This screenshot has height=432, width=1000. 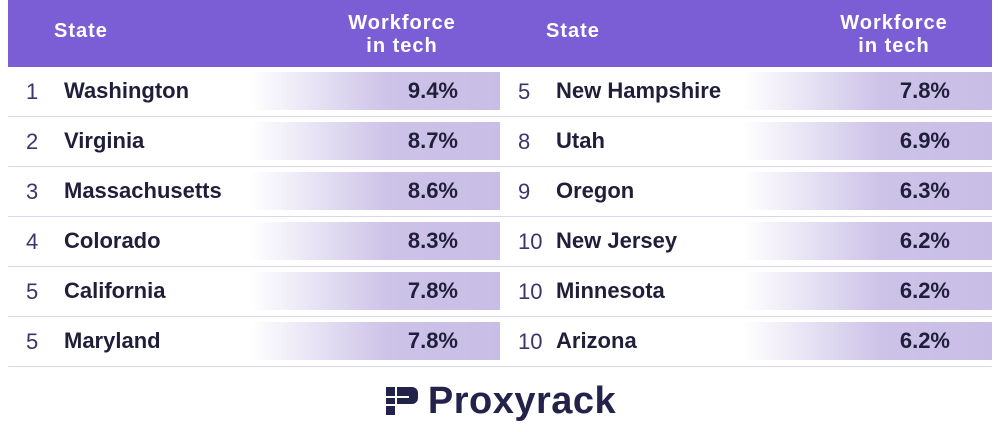 I want to click on table-row: 3 Massachusetts 8.6%, so click(x=254, y=192).